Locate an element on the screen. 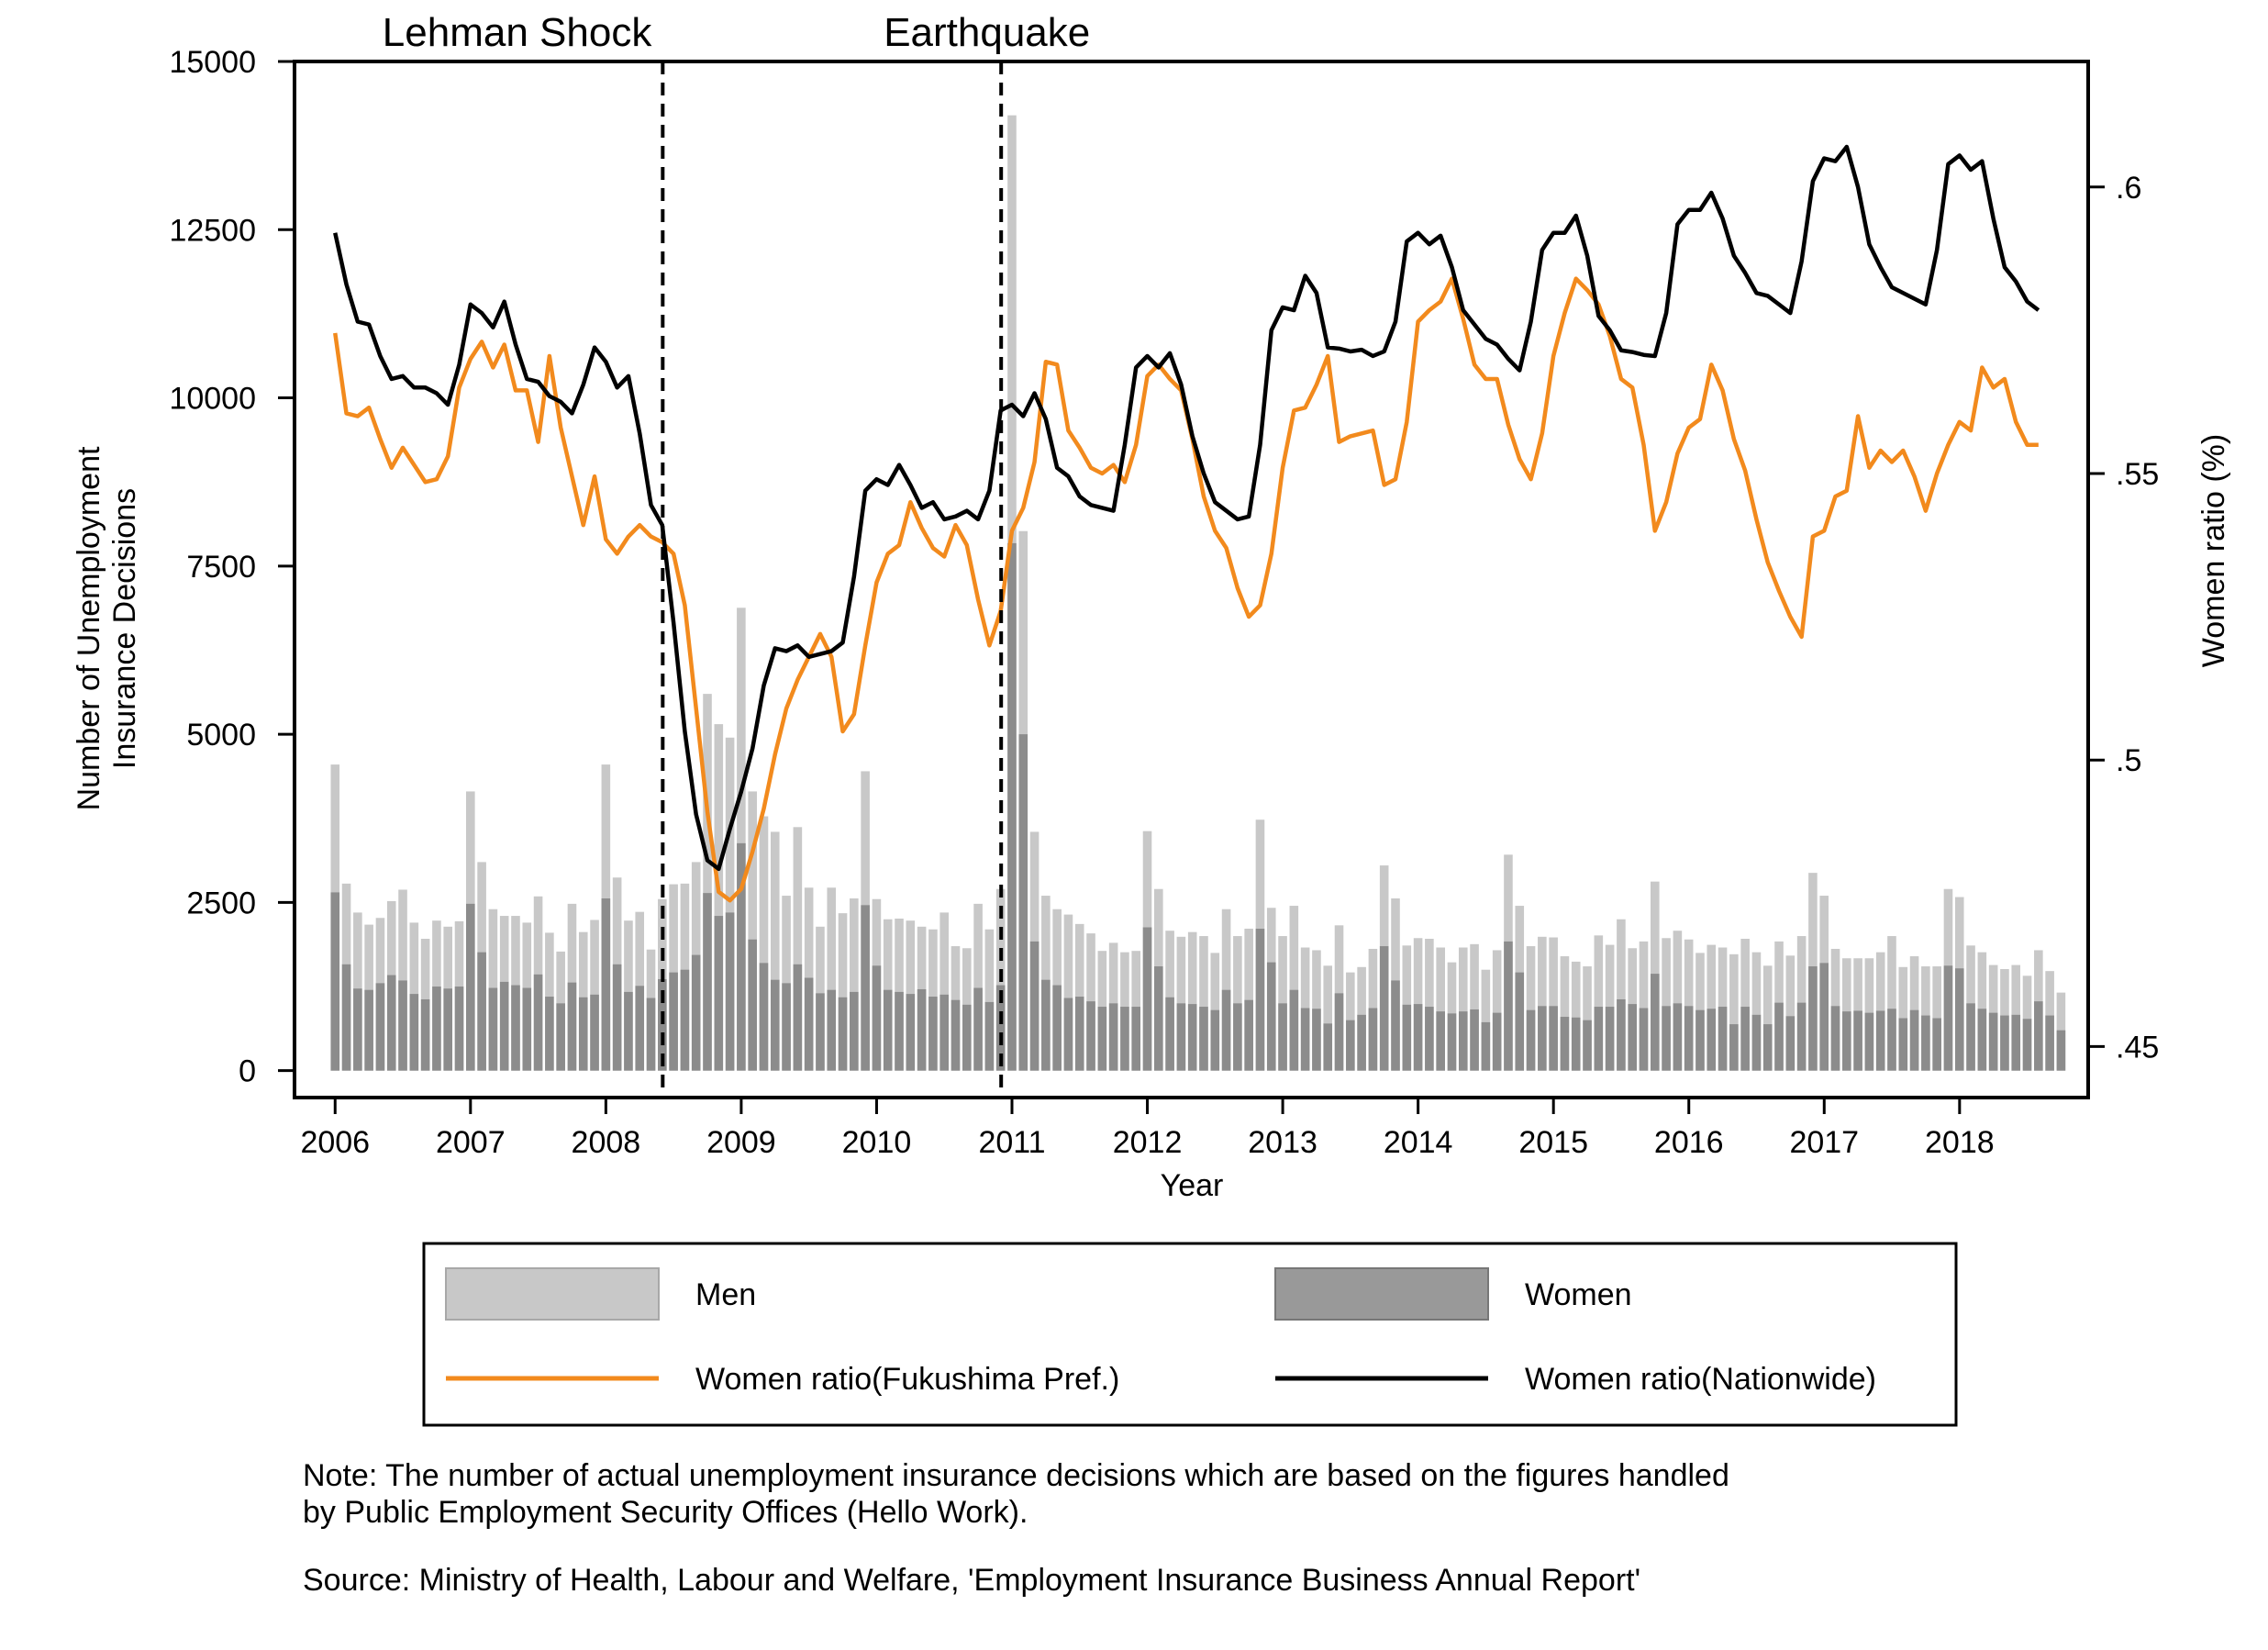 The height and width of the screenshot is (1650, 2268). x-axis-title: Year is located at coordinates (1192, 1185).